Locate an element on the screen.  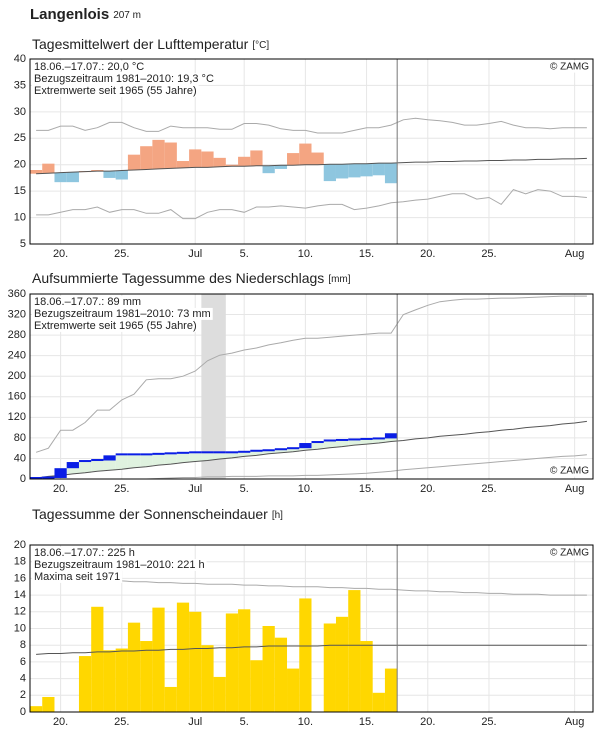
y-tick-label: 10 is located at coordinates (20, 628).